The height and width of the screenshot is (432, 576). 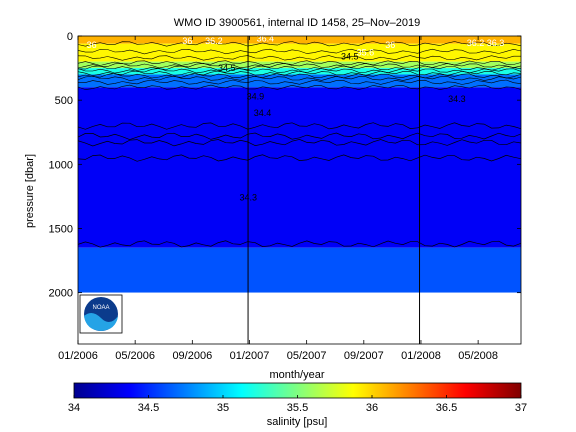 What do you see at coordinates (223, 408) in the screenshot?
I see `colorbar-tick-label-2: 35` at bounding box center [223, 408].